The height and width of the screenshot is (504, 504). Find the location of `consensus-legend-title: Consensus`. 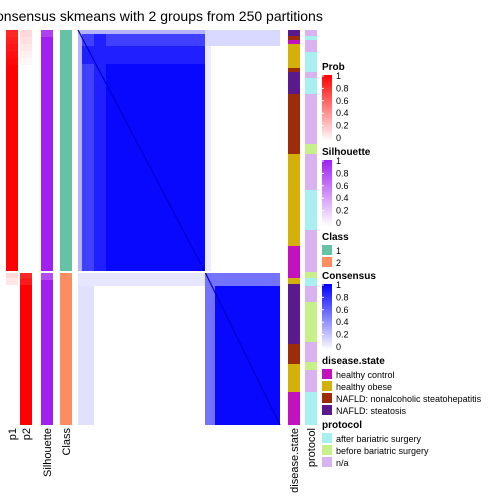

consensus-legend-title: Consensus is located at coordinates (349, 276).